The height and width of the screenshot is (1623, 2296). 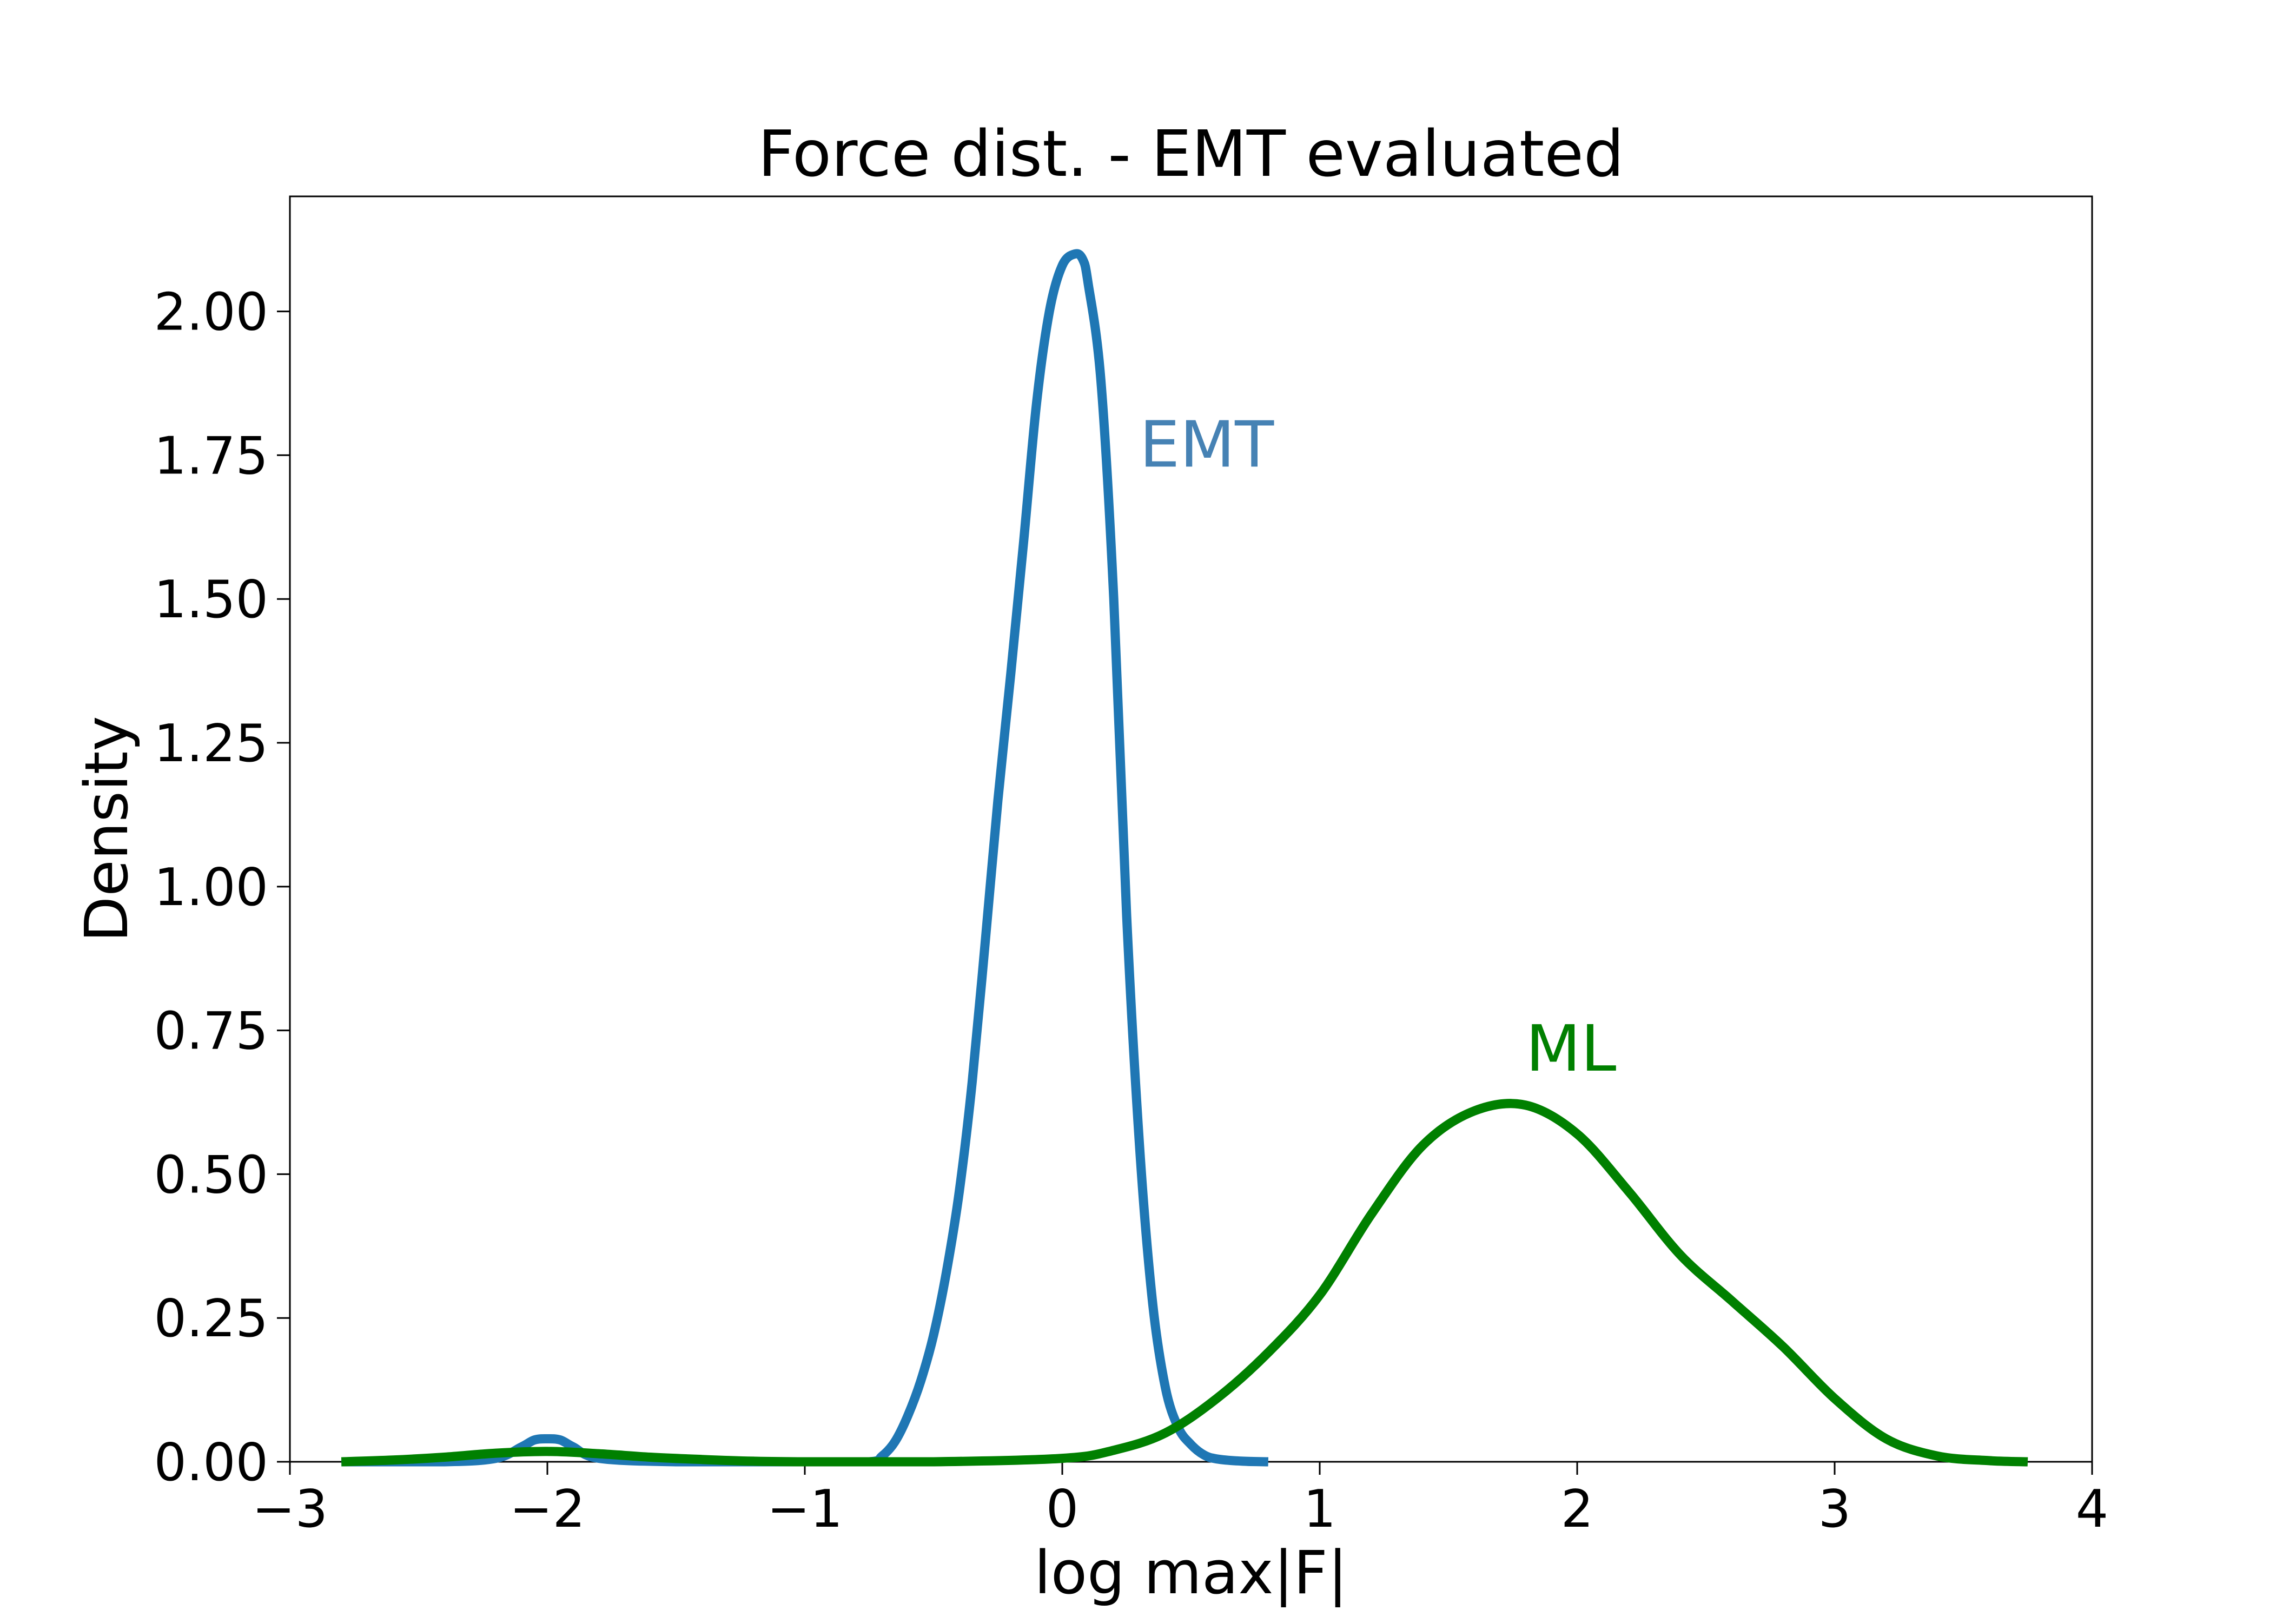 I want to click on y-tick-label: 1.75, so click(x=211, y=456).